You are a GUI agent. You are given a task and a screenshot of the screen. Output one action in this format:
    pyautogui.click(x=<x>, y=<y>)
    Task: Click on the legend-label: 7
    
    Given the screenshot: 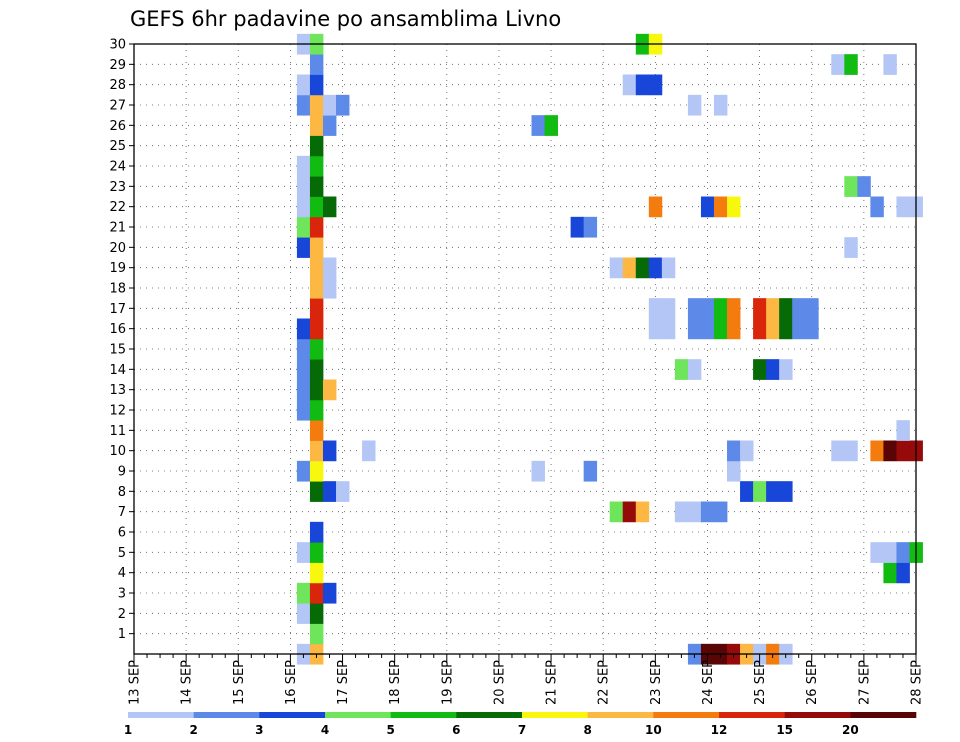 What is the action you would take?
    pyautogui.click(x=522, y=730)
    